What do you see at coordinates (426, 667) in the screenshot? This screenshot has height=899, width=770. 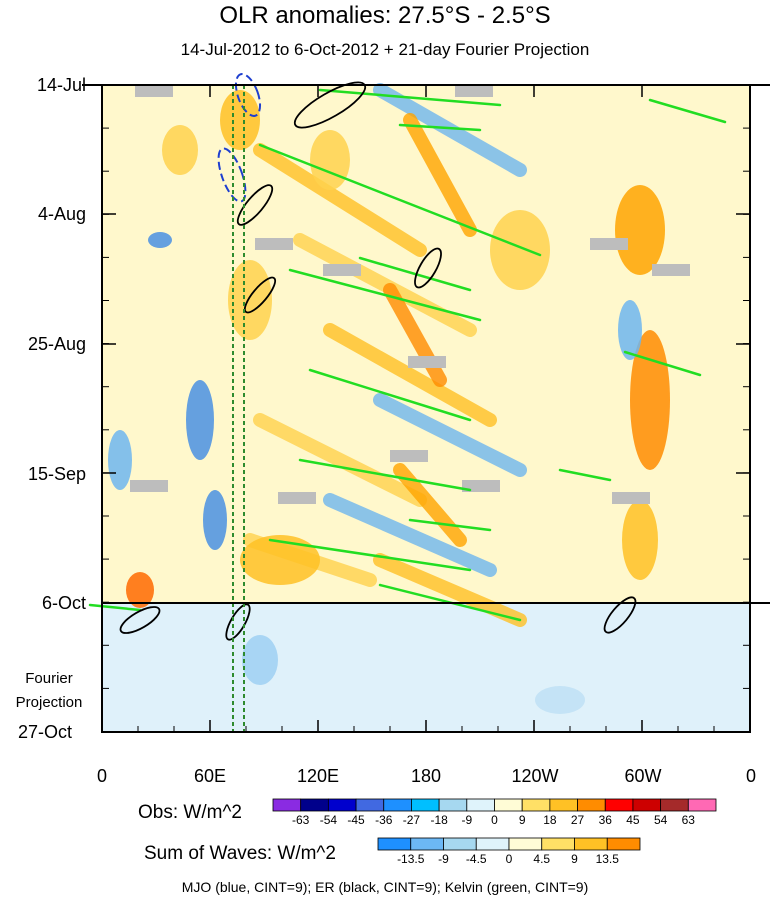 I see `projection-background` at bounding box center [426, 667].